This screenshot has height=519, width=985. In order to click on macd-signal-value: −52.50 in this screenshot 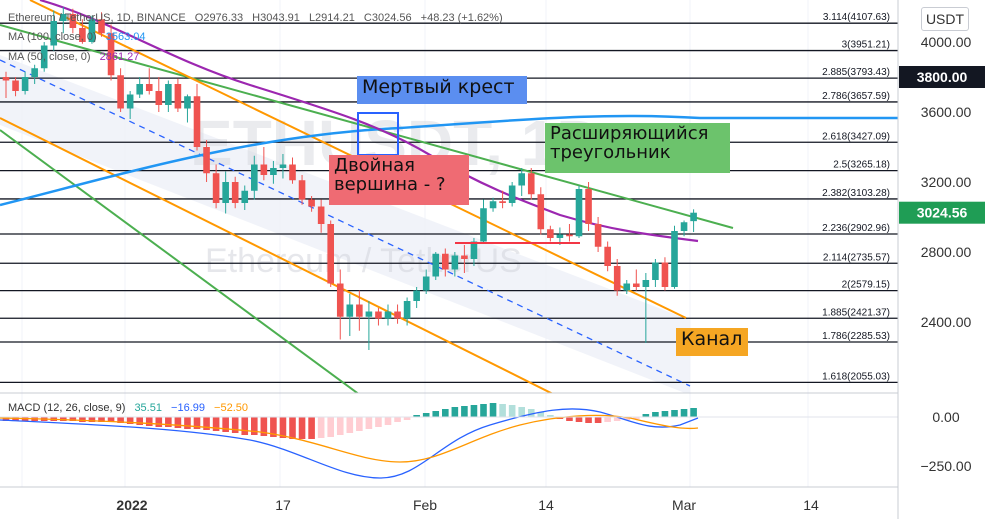, I will do `click(231, 408)`.